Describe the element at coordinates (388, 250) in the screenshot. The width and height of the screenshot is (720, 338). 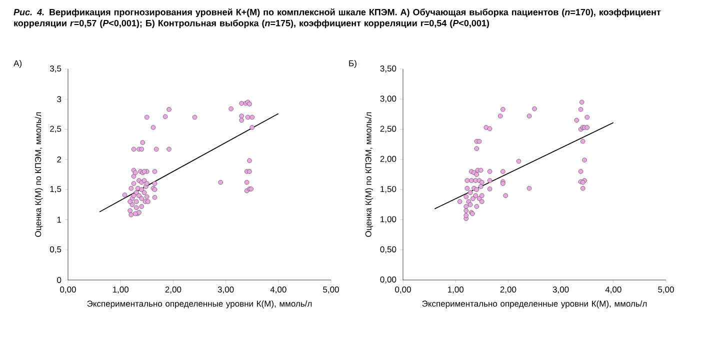
I see `y-tick-label: 0,50` at that location.